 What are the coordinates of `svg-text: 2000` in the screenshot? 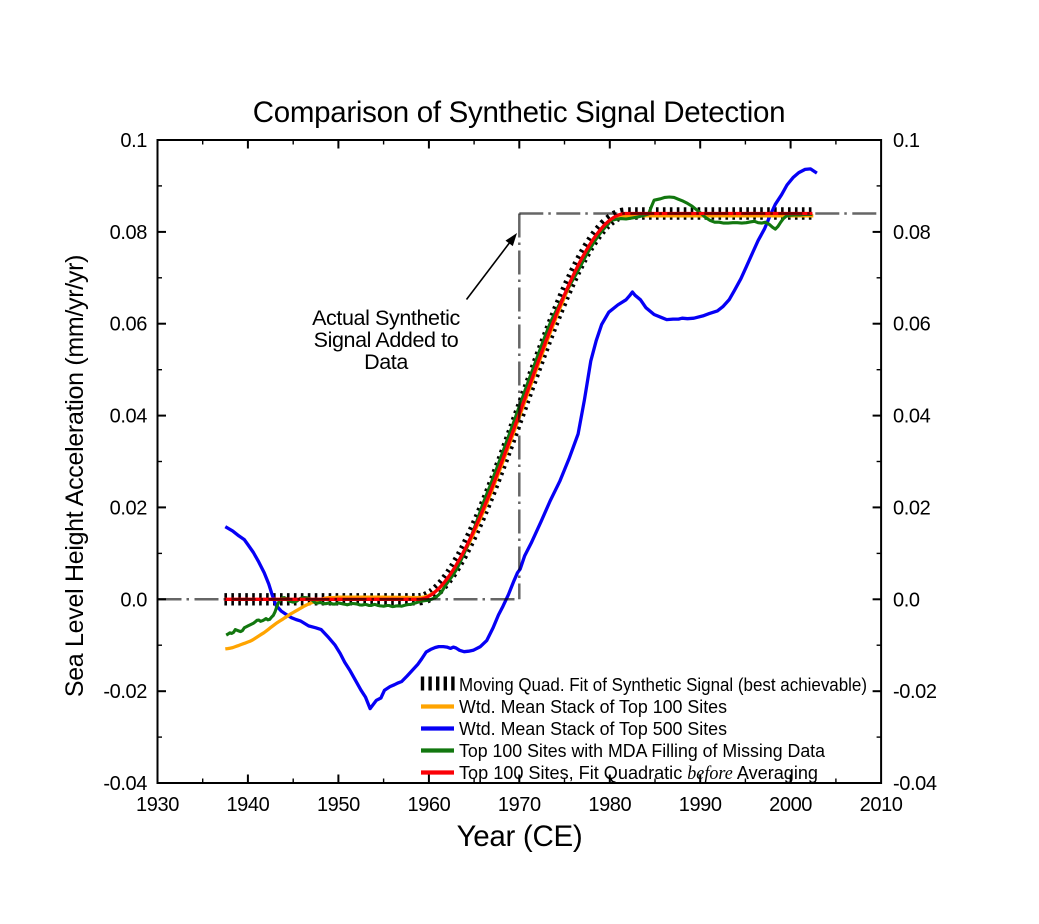 It's located at (790, 805).